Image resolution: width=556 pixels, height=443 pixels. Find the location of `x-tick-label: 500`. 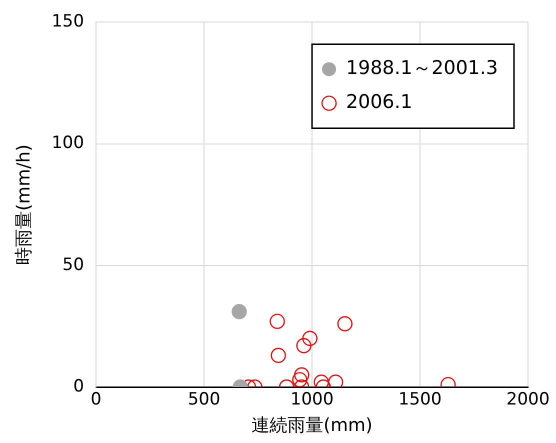

x-tick-label: 500 is located at coordinates (204, 400).